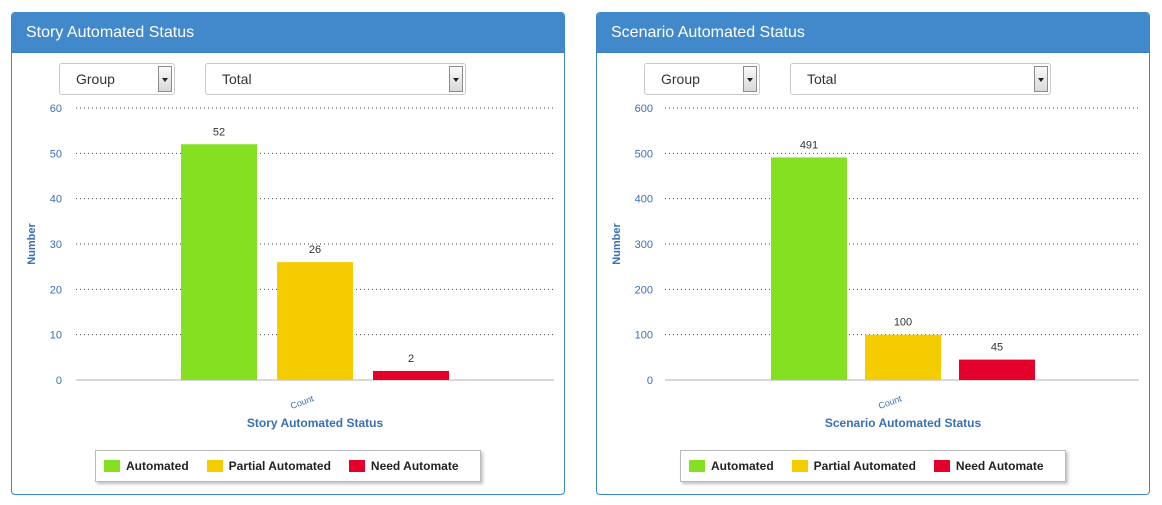  I want to click on data-label: 2, so click(411, 359).